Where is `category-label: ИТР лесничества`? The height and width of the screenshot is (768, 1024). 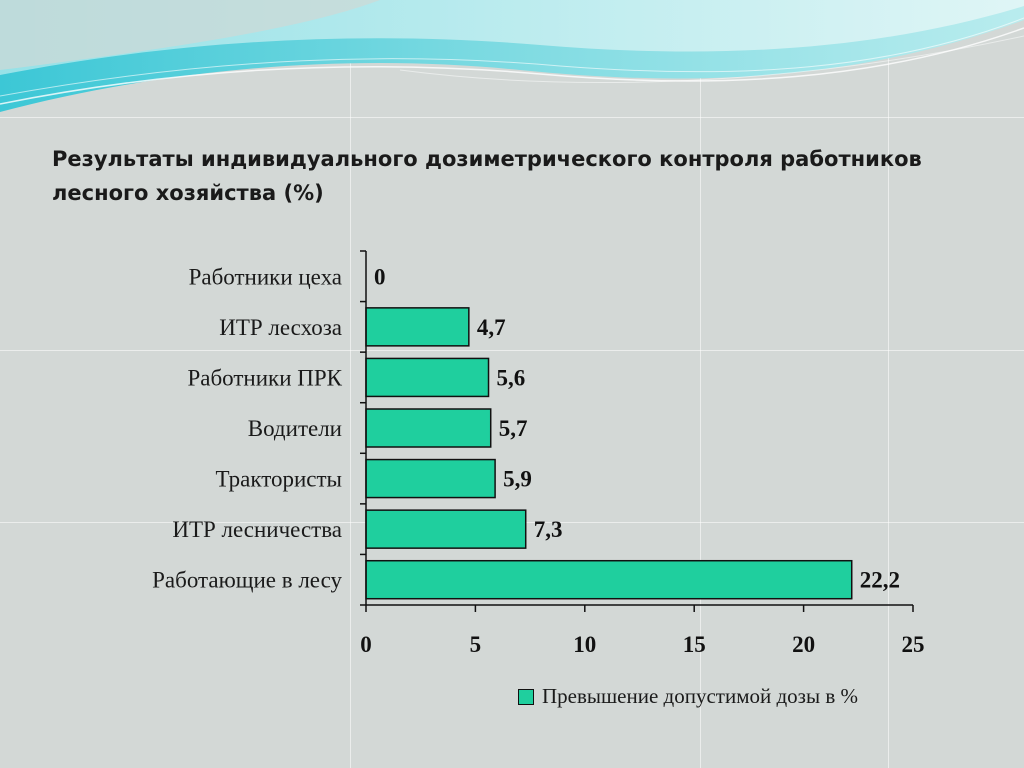
category-label: ИТР лесничества is located at coordinates (257, 529).